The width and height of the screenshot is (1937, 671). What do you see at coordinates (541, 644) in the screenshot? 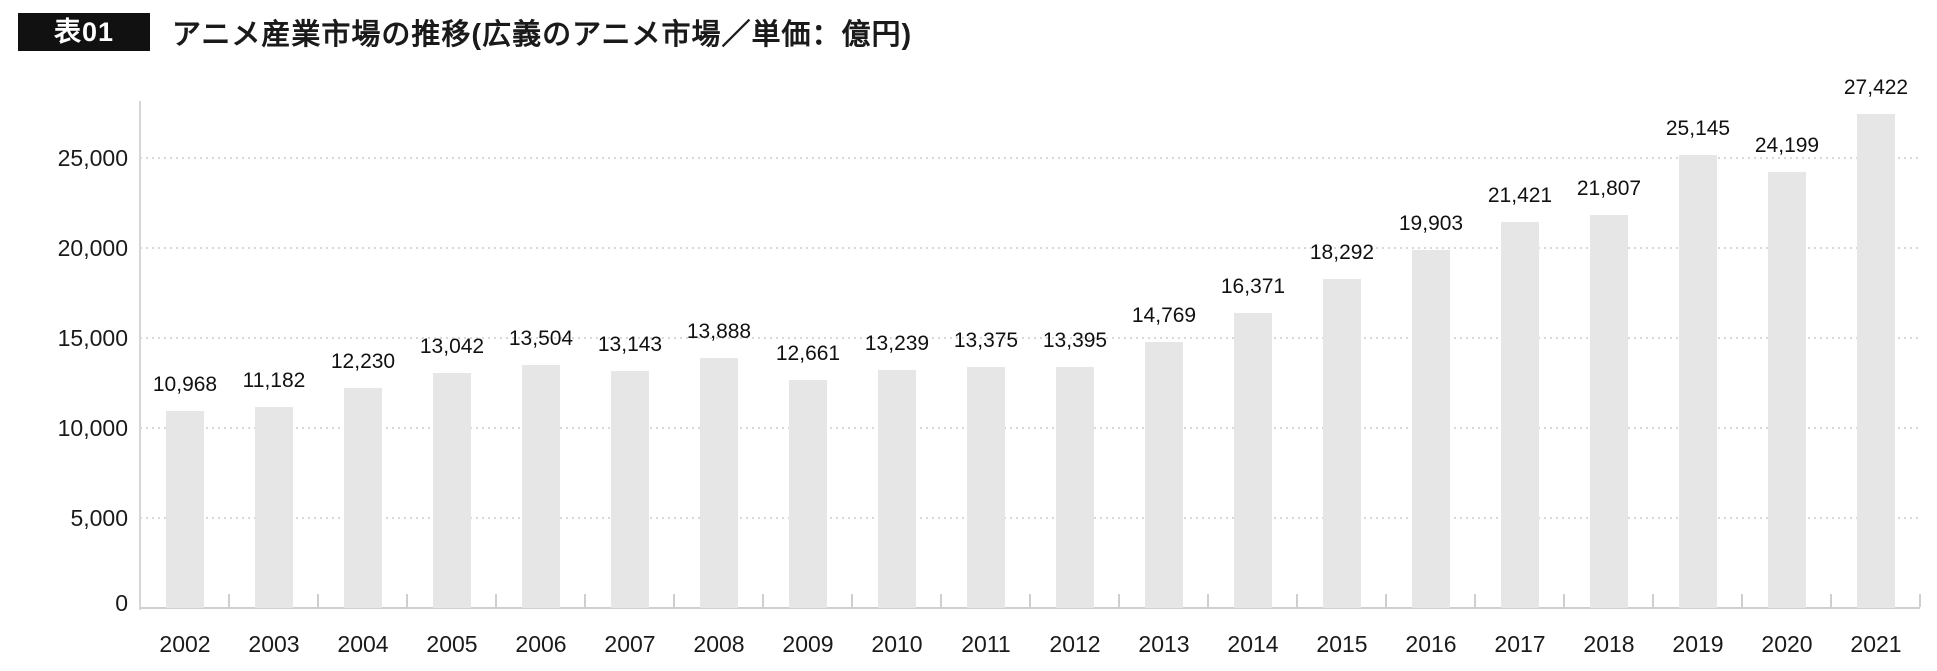
I see `x-tick-label: 2006` at bounding box center [541, 644].